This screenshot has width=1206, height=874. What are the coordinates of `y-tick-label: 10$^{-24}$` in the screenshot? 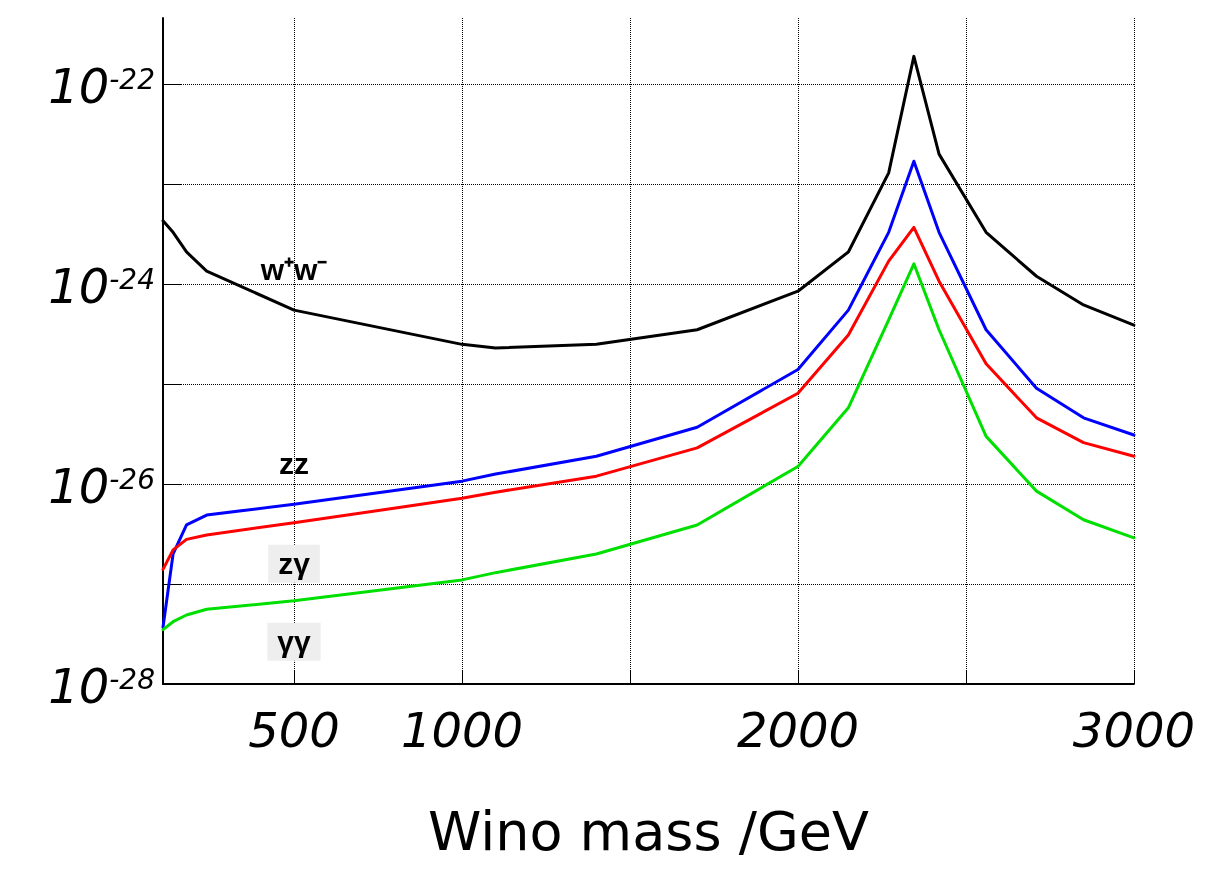 It's located at (101, 286).